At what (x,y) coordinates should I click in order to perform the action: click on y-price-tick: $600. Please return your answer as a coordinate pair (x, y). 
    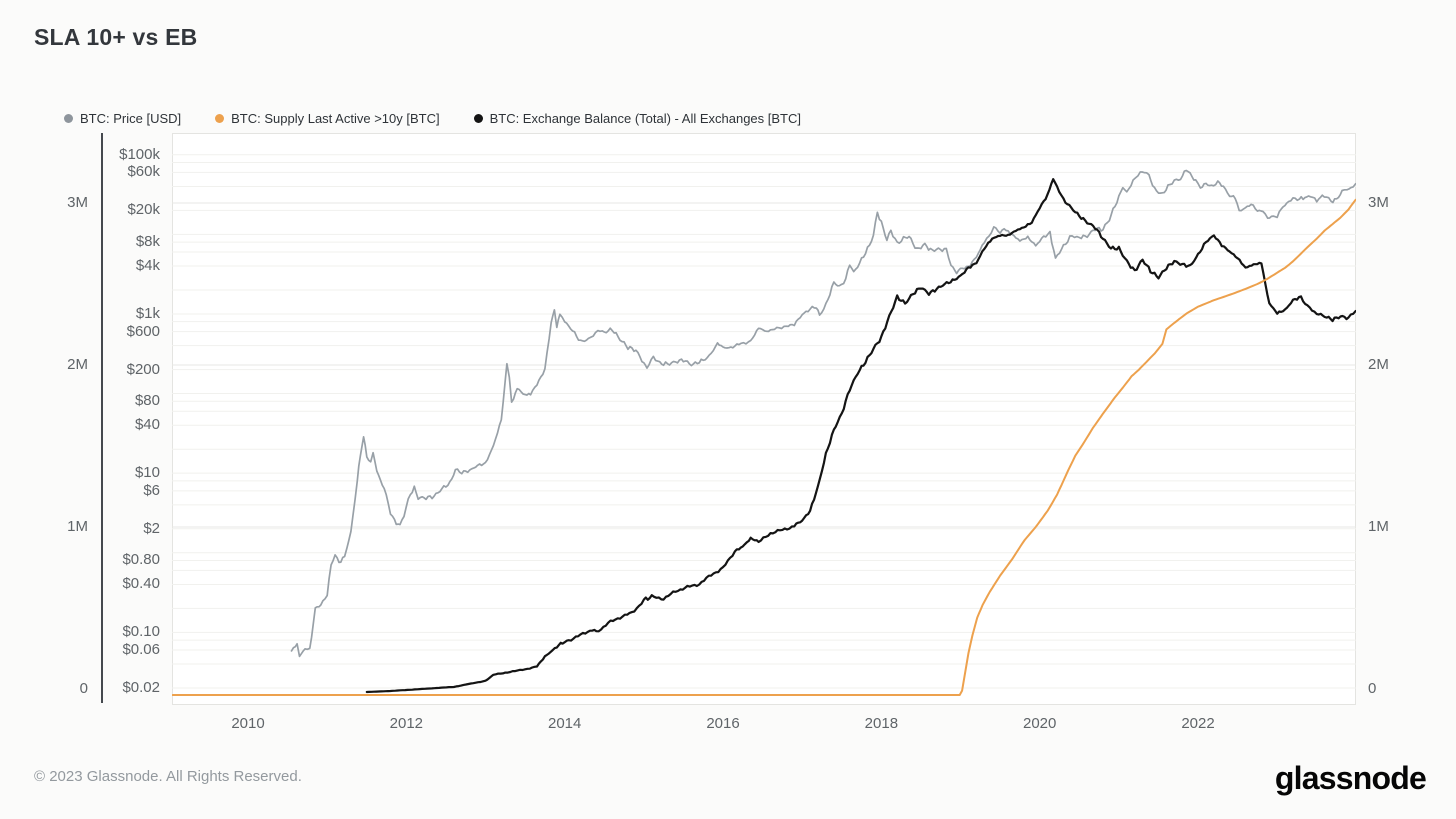
    Looking at the image, I should click on (143, 331).